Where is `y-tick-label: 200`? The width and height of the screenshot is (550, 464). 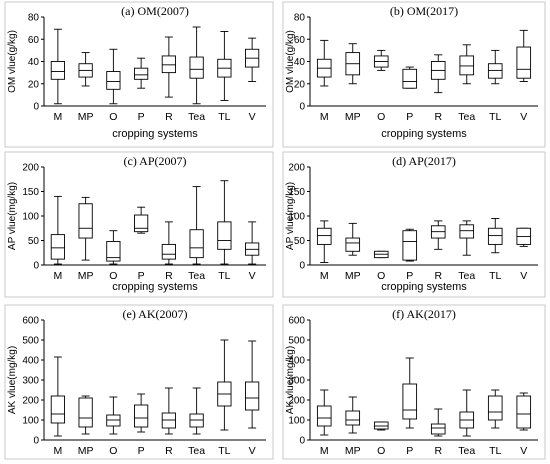 y-tick-label: 200 is located at coordinates (30, 401).